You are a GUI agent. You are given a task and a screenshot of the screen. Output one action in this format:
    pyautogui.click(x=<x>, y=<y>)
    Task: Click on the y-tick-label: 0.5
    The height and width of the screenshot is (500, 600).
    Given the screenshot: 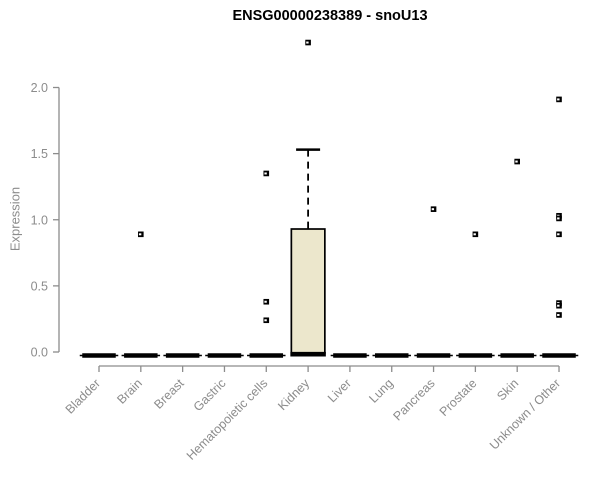 What is the action you would take?
    pyautogui.click(x=39, y=286)
    